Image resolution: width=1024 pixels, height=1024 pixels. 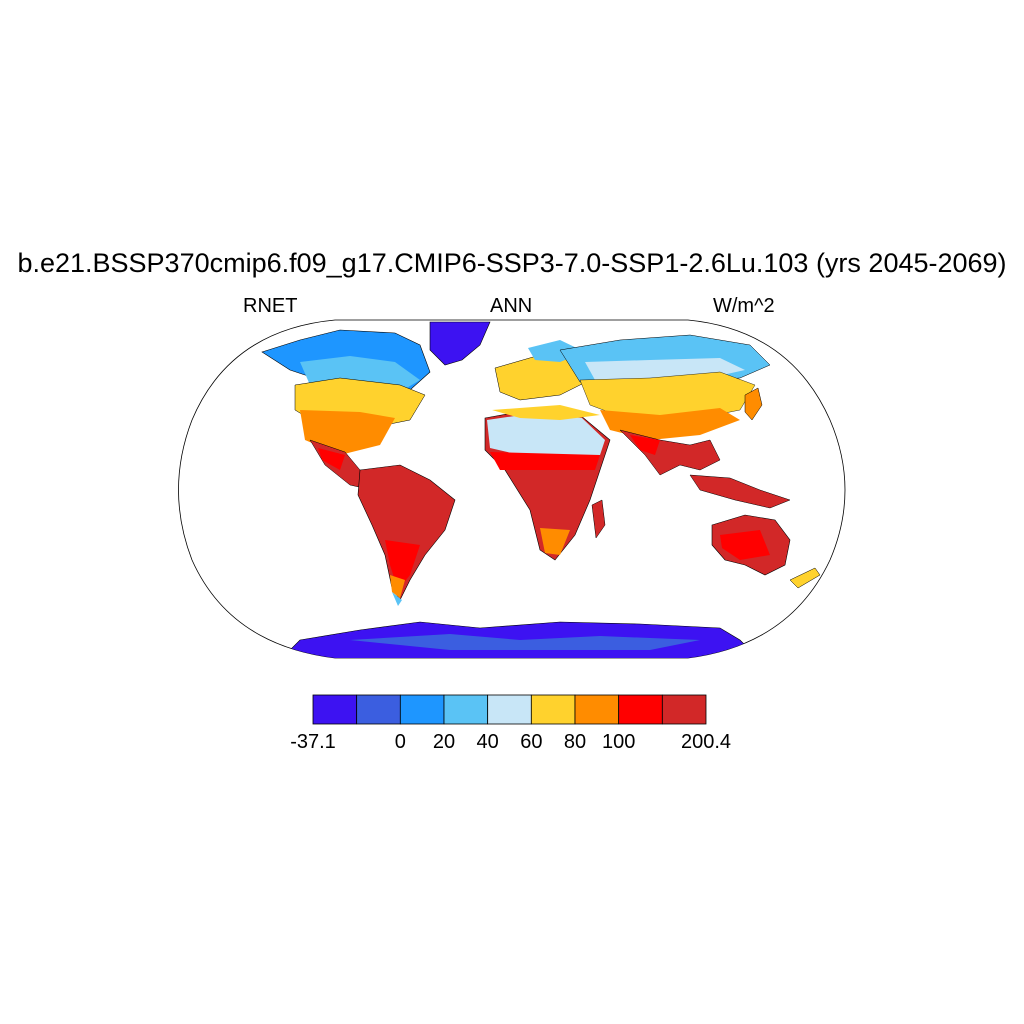 I want to click on colorbar, so click(x=509, y=709).